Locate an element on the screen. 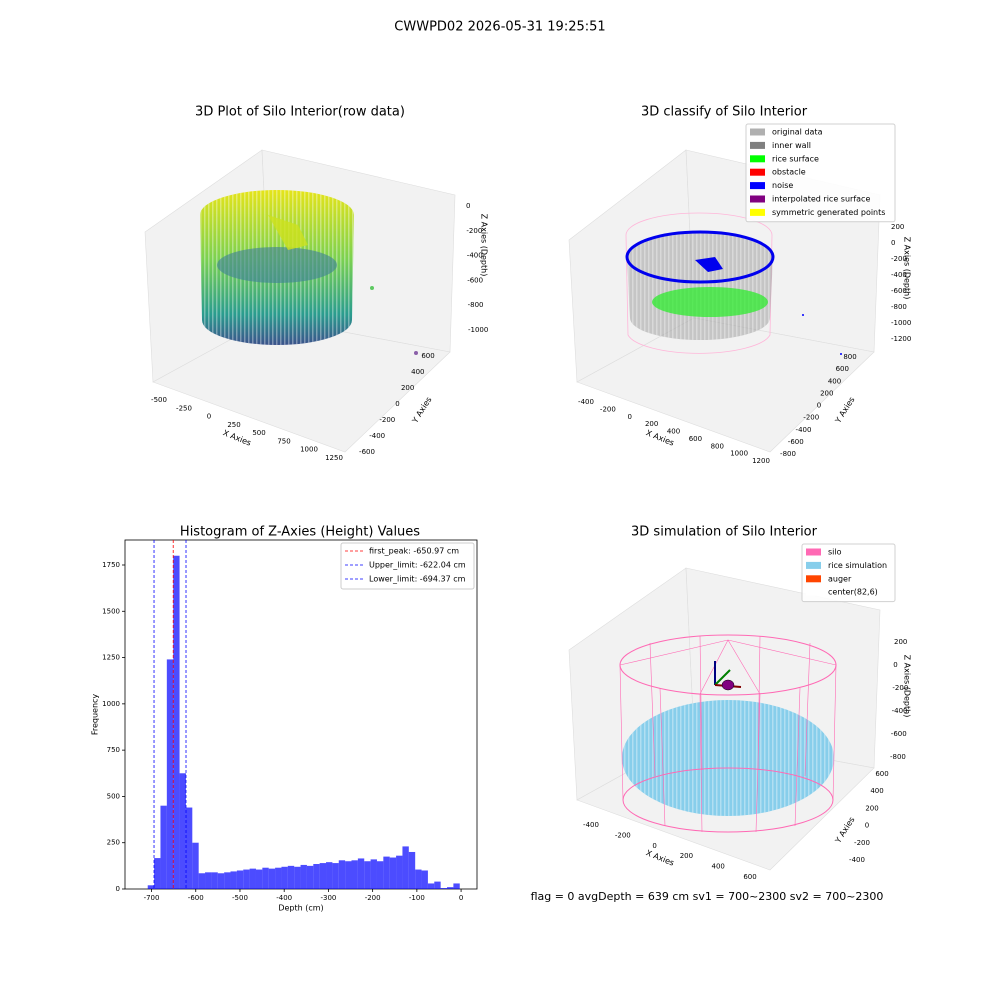  x-tick-label: 1200 is located at coordinates (761, 461).